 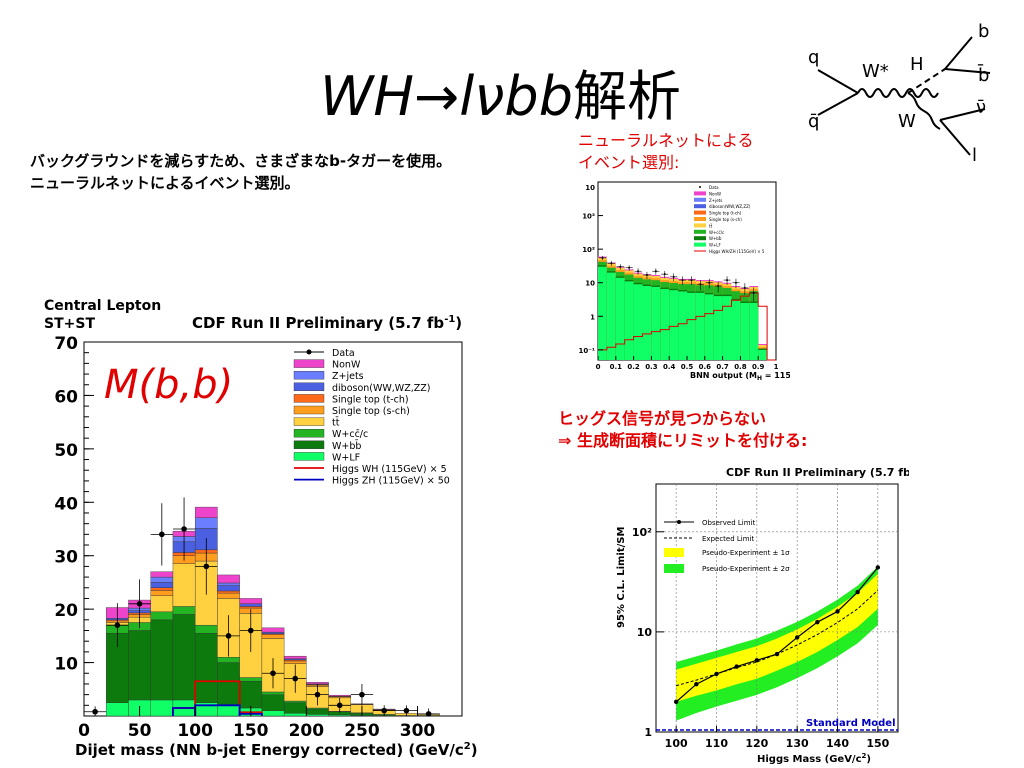 I want to click on legend-label: Higgs ZH (115GeV) × 50, so click(x=391, y=481).